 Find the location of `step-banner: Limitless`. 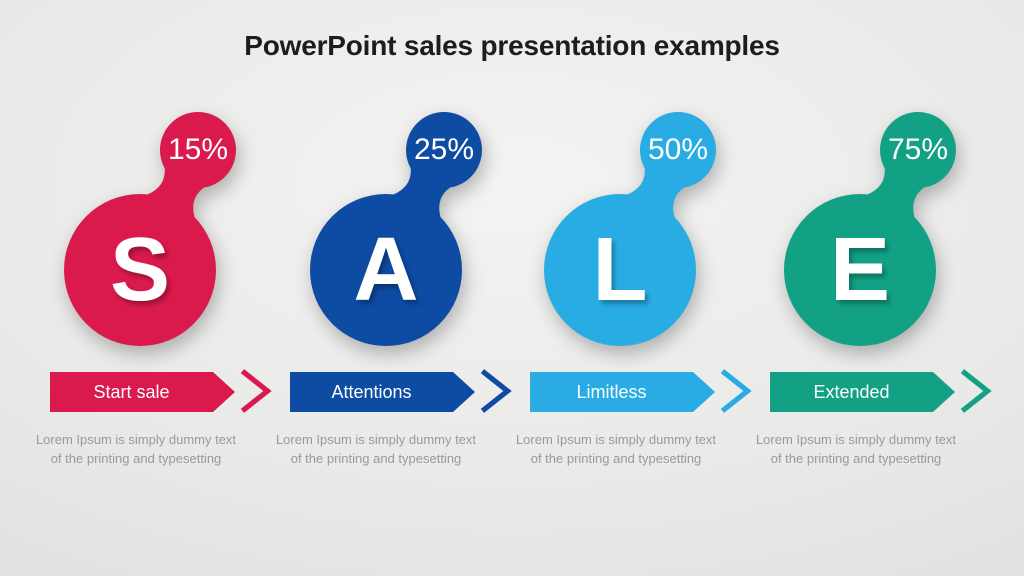

step-banner: Limitless is located at coordinates (622, 392).